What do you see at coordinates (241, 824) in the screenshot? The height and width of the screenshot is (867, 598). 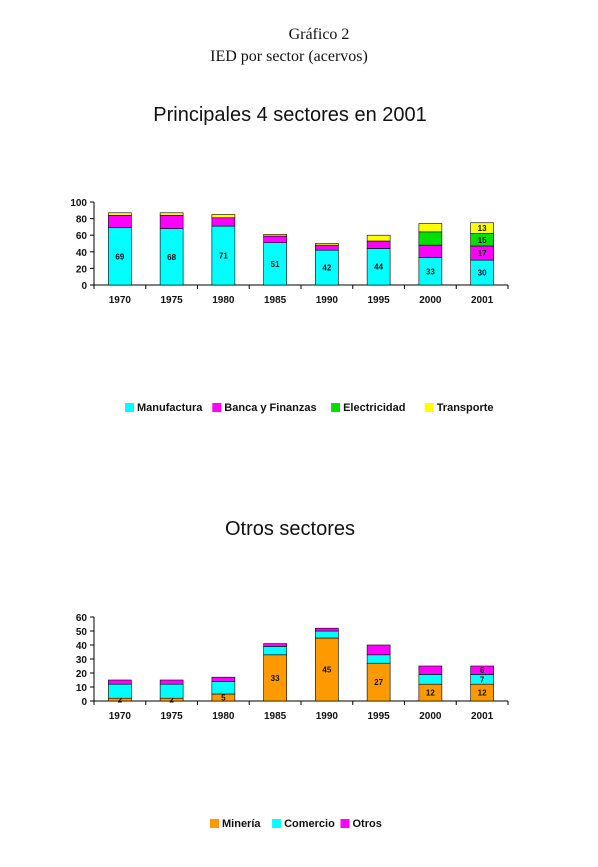 I see `legend-entry: Minería` at bounding box center [241, 824].